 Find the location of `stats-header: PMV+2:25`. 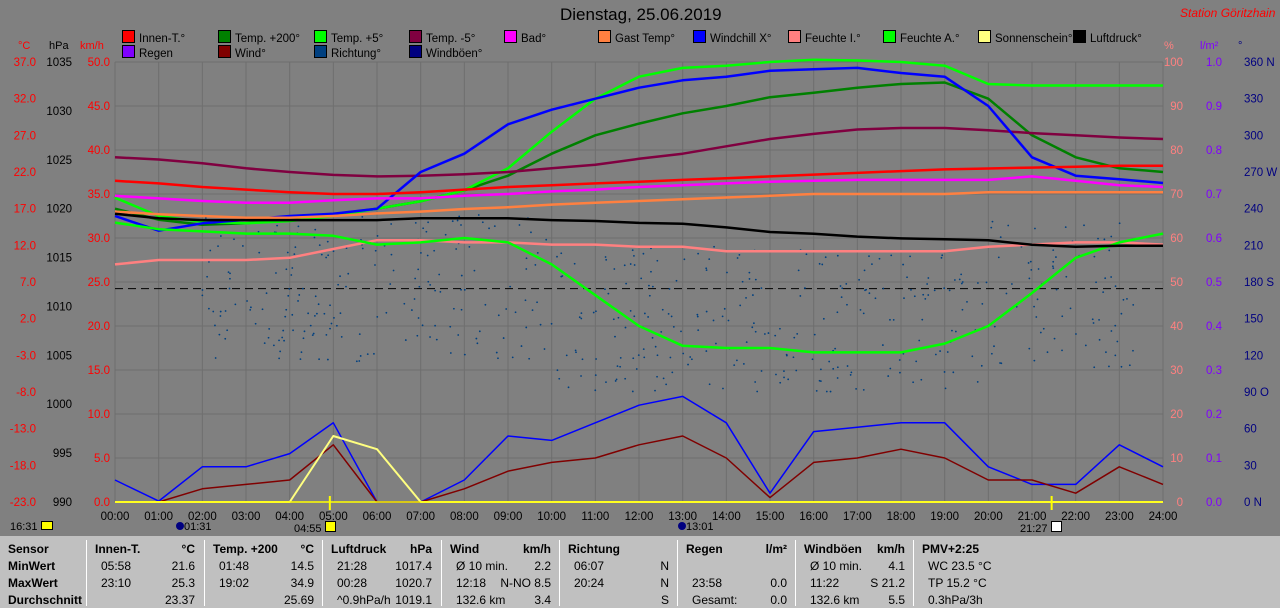

stats-header: PMV+2:25 is located at coordinates (951, 549).